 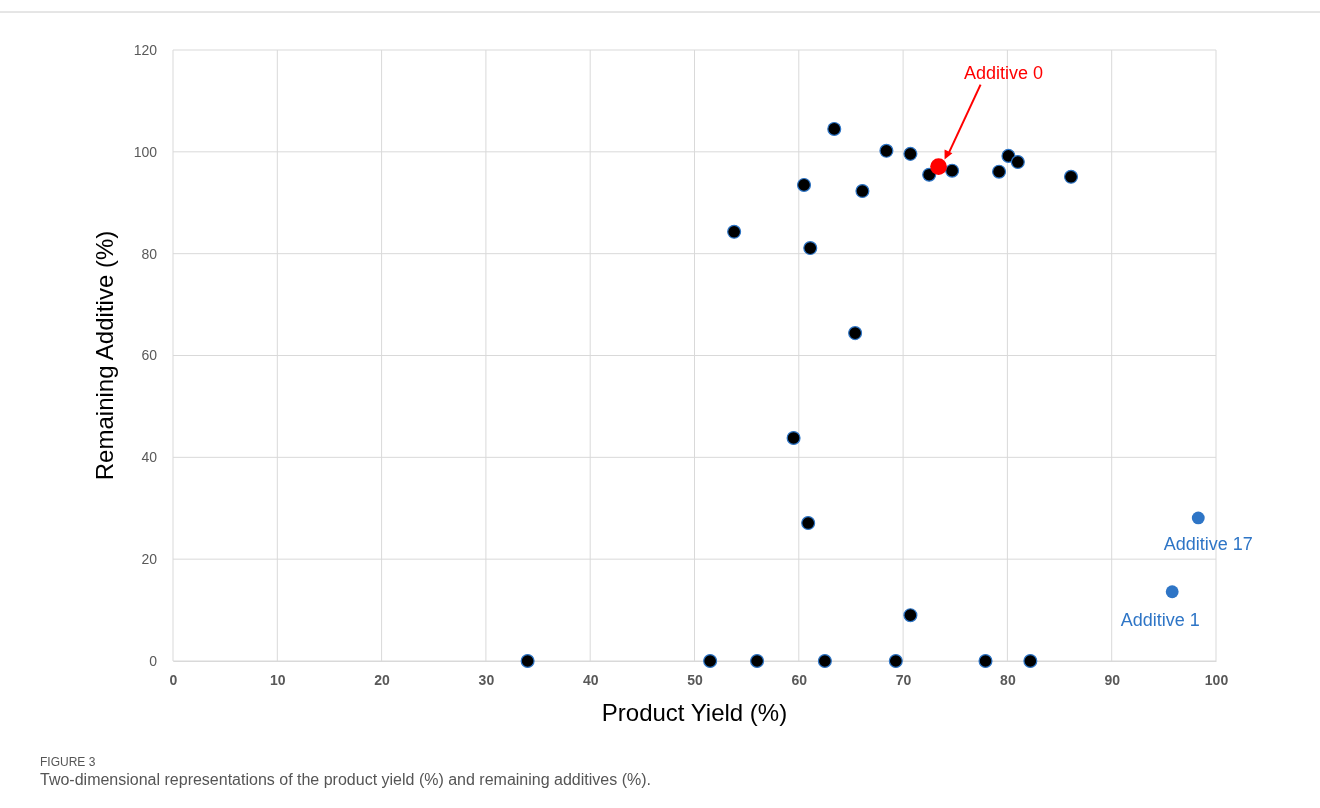 What do you see at coordinates (149, 457) in the screenshot?
I see `y-tick-label: 40` at bounding box center [149, 457].